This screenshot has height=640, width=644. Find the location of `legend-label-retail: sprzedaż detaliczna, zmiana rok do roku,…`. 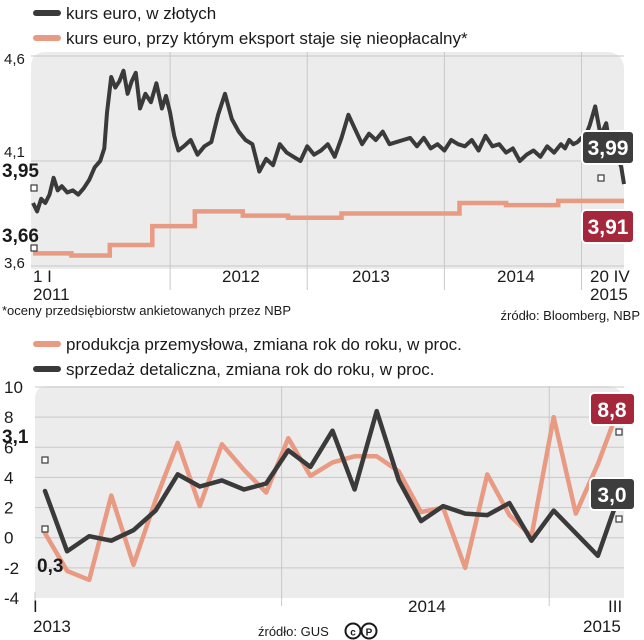

legend-label-retail: sprzedaż detaliczna, zmiana rok do roku,… is located at coordinates (250, 369).